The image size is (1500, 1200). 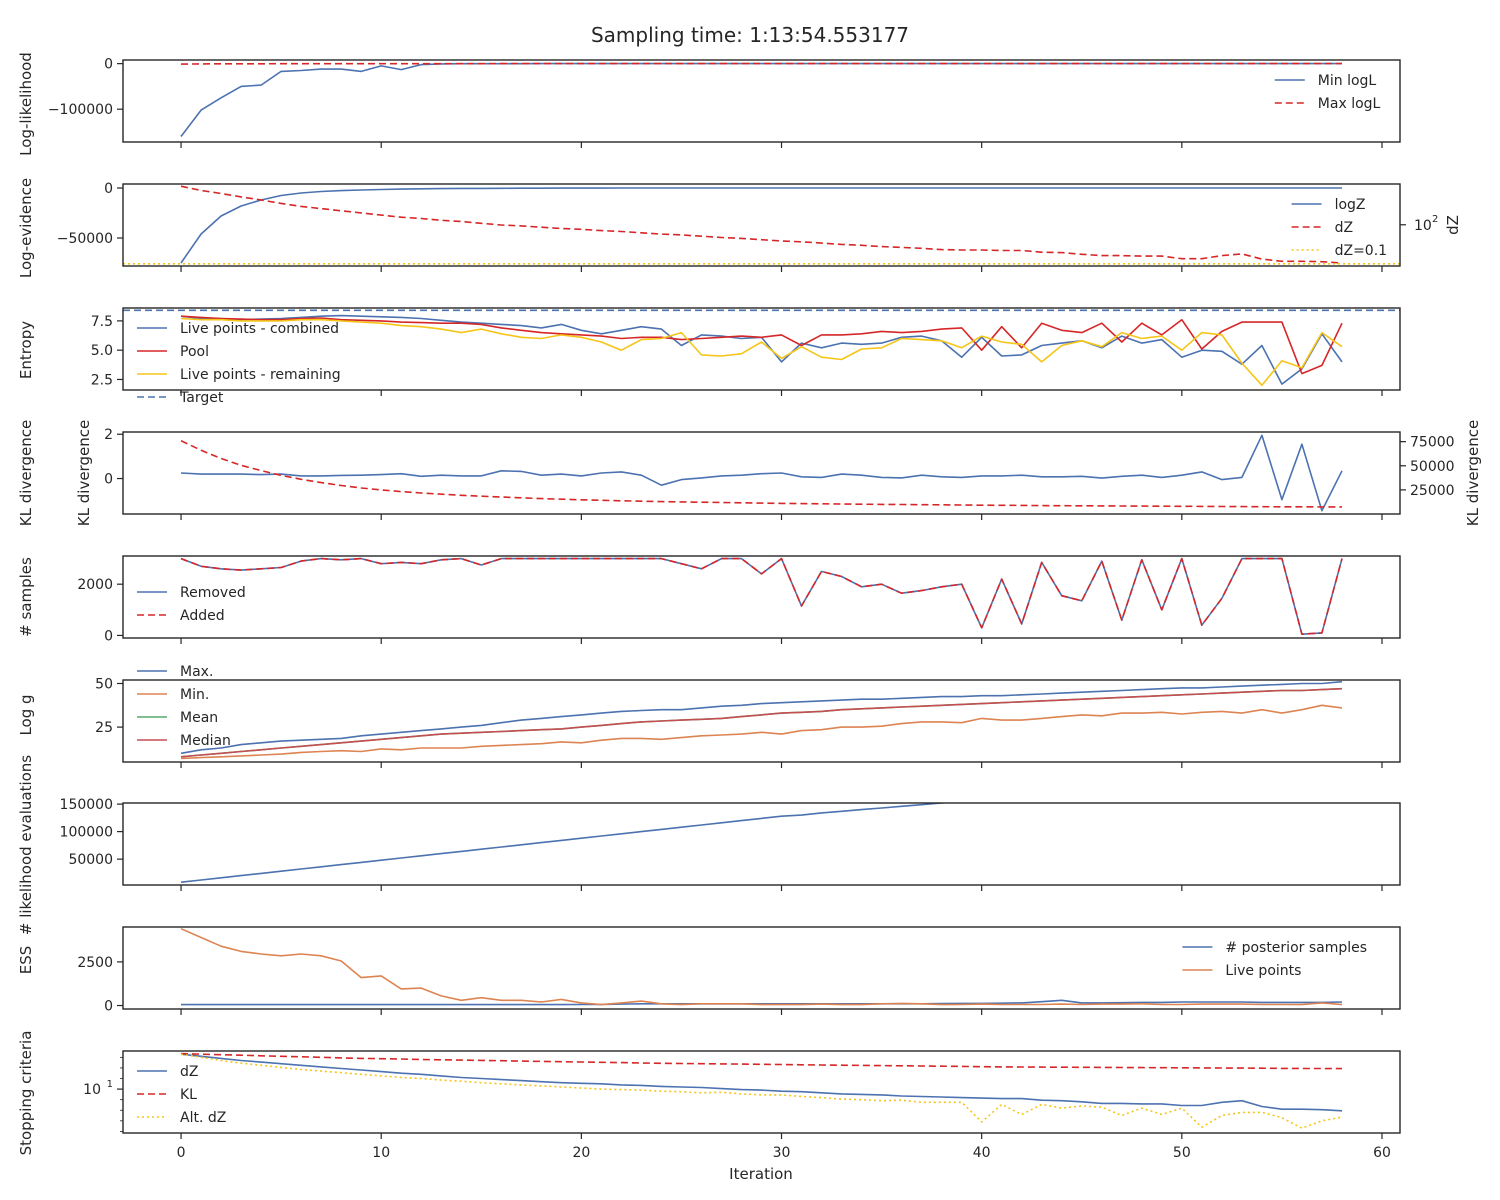 What do you see at coordinates (90, 860) in the screenshot?
I see `y-tick-label: 50000` at bounding box center [90, 860].